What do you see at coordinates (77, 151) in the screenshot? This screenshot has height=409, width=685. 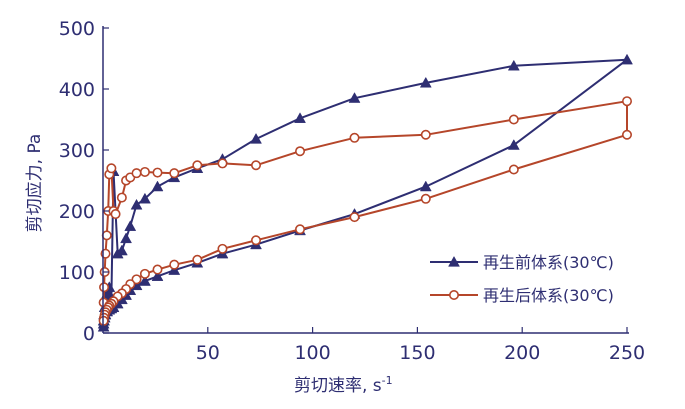 I see `y-tick-label: 300` at bounding box center [77, 151].